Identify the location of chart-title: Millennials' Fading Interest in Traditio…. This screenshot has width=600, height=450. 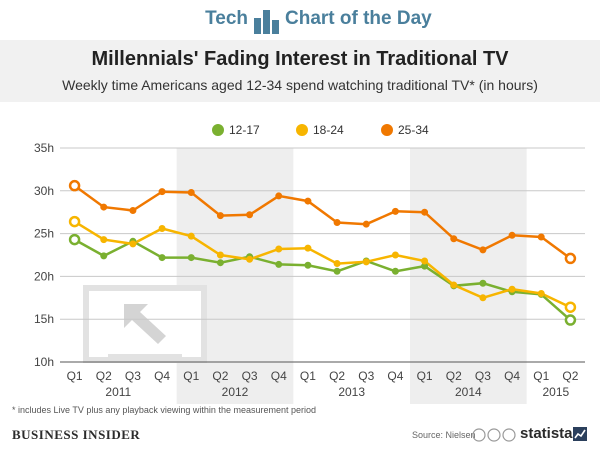
(300, 59).